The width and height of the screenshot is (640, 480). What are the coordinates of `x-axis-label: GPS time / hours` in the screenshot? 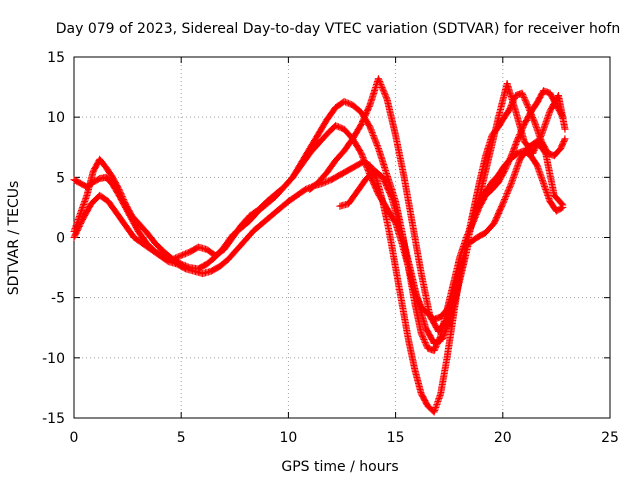 It's located at (339, 467).